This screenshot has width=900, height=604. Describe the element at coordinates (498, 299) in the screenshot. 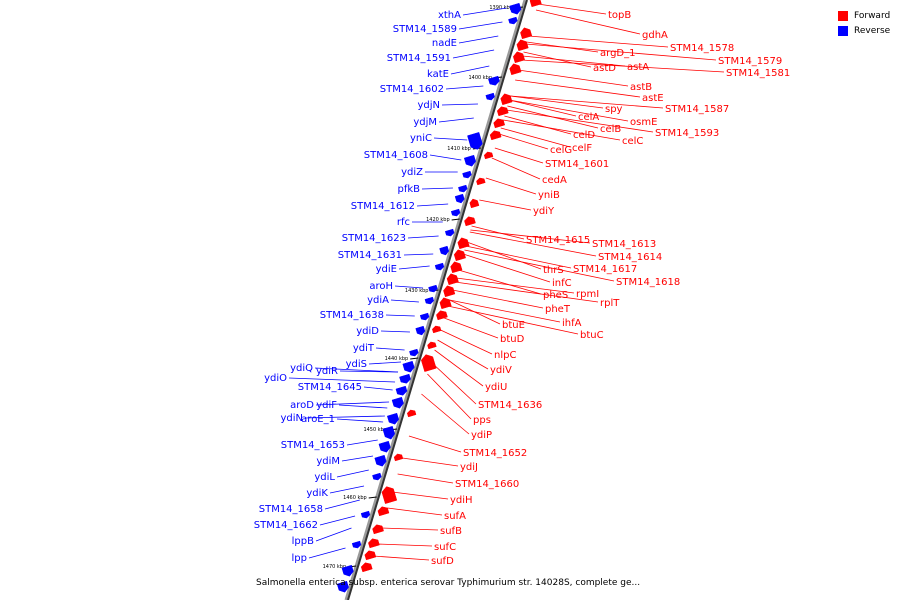

I see `gene-leader-phet` at that location.